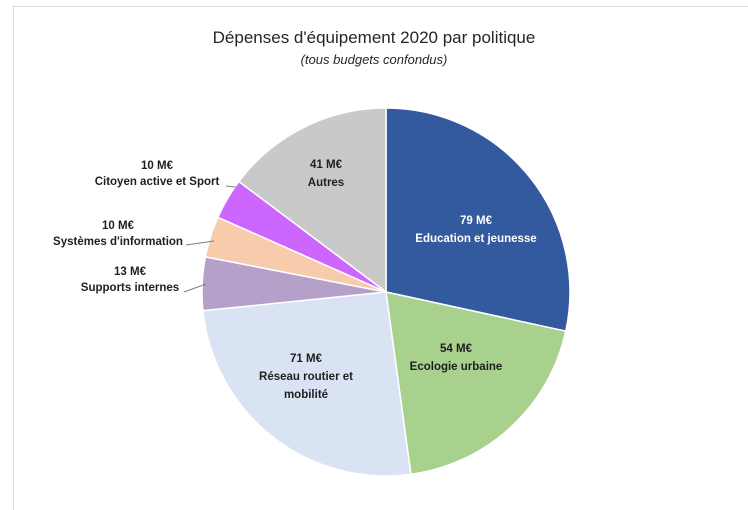 Image resolution: width=748 pixels, height=510 pixels. I want to click on chart-title: Dépenses d'équipement 2020 par politique, so click(374, 37).